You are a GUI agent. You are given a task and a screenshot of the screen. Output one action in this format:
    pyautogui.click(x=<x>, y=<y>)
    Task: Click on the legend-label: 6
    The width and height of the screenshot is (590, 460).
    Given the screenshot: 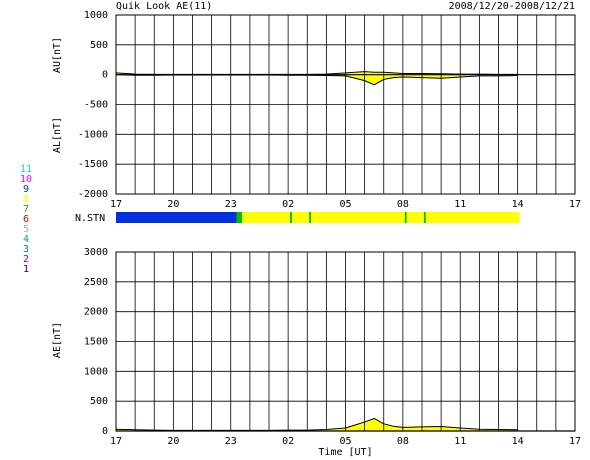 What is the action you would take?
    pyautogui.click(x=26, y=219)
    